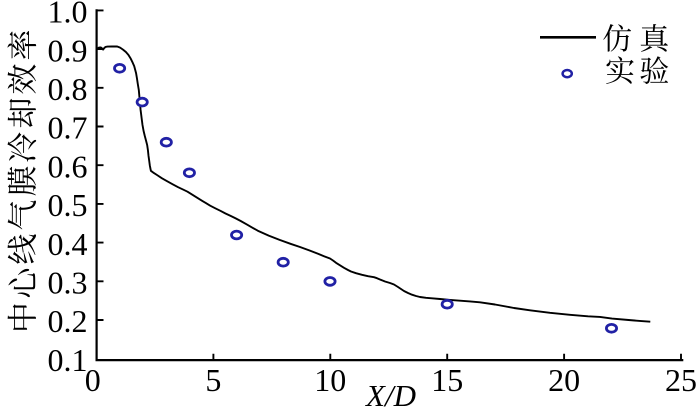  What do you see at coordinates (68, 205) in the screenshot?
I see `svg-text: 0.5` at bounding box center [68, 205].